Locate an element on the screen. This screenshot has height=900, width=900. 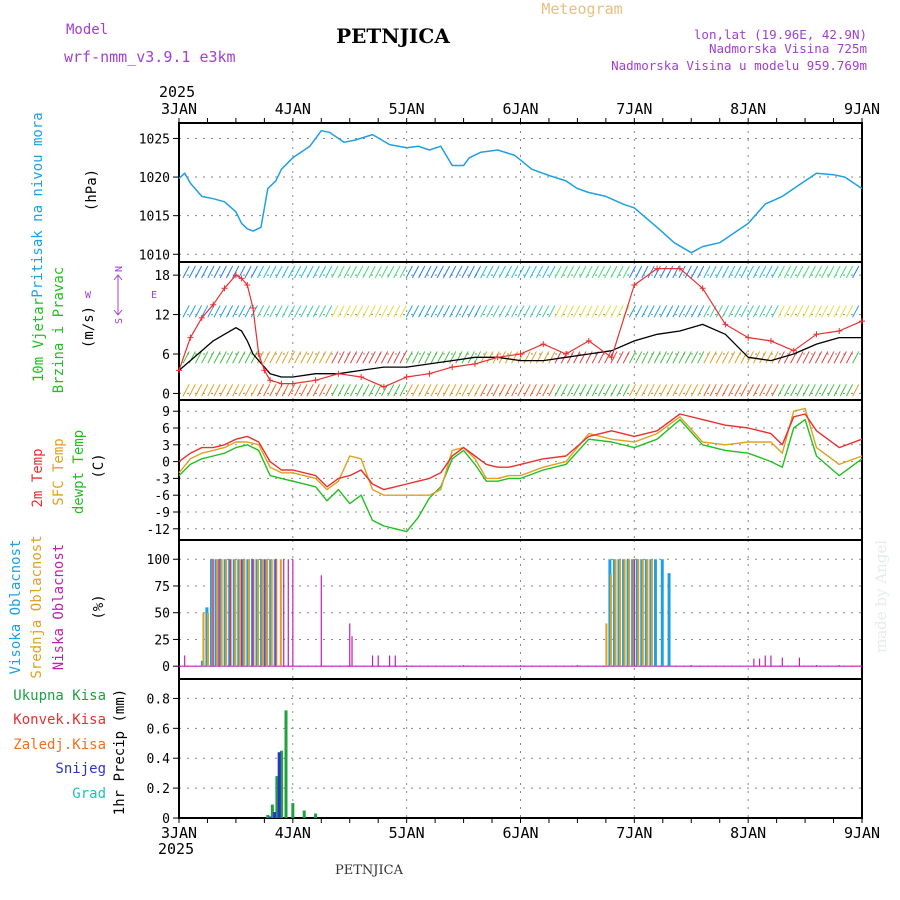
wind-label-1: 10m Vjetar is located at coordinates (39, 340).